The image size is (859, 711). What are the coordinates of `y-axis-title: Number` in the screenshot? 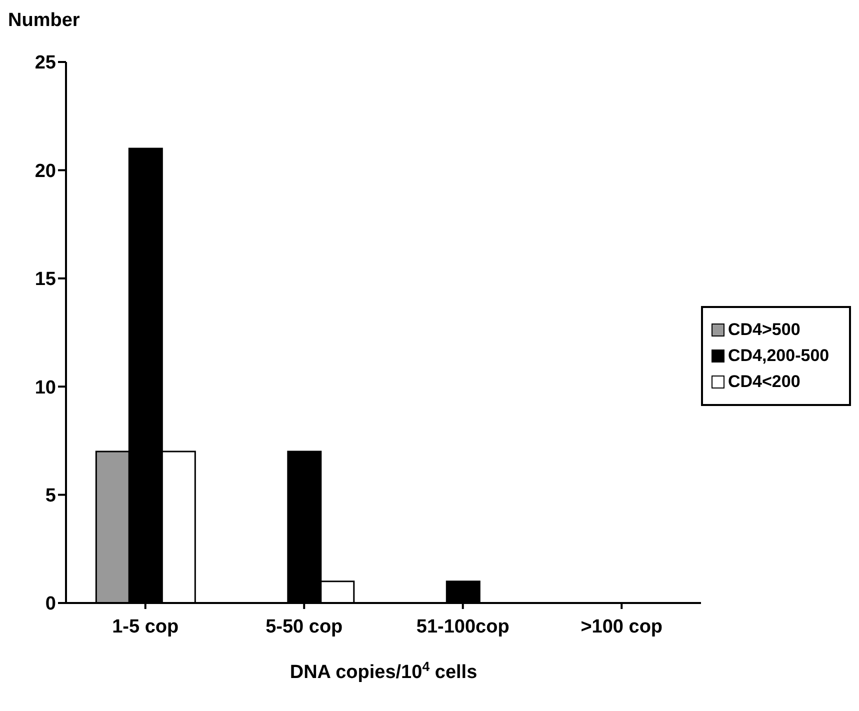 It's located at (44, 21).